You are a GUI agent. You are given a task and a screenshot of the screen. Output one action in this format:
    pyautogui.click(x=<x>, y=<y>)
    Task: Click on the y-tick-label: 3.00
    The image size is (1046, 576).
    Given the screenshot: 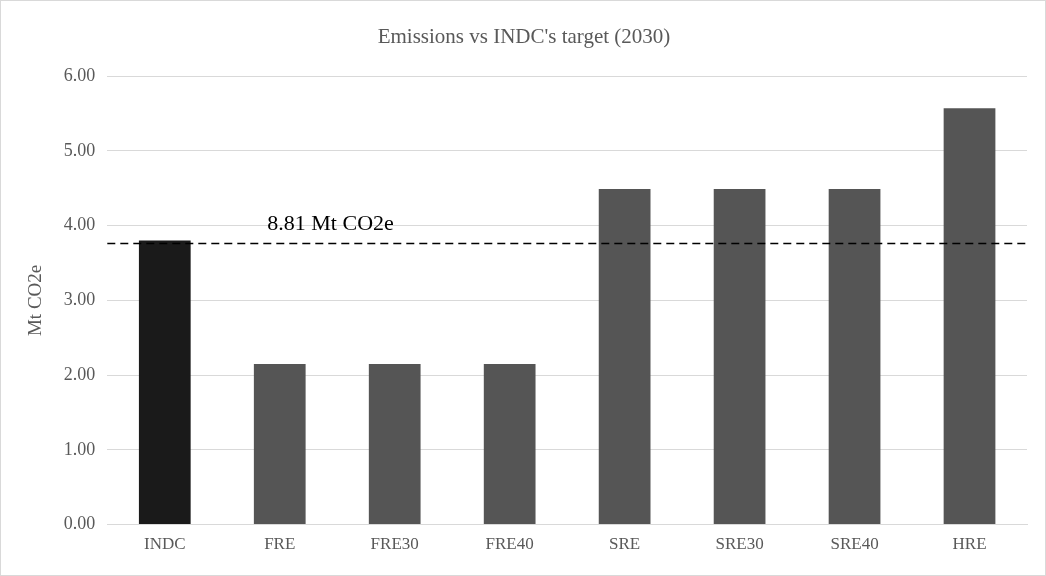 What is the action you would take?
    pyautogui.click(x=79, y=299)
    